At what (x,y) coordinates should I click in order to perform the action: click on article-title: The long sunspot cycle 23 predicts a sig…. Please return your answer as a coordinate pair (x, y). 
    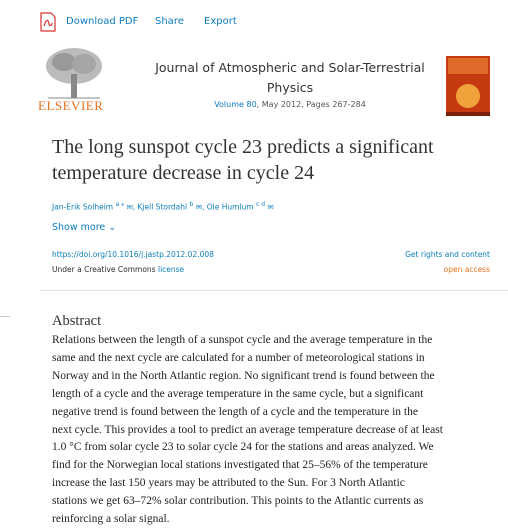
    Looking at the image, I should click on (243, 147).